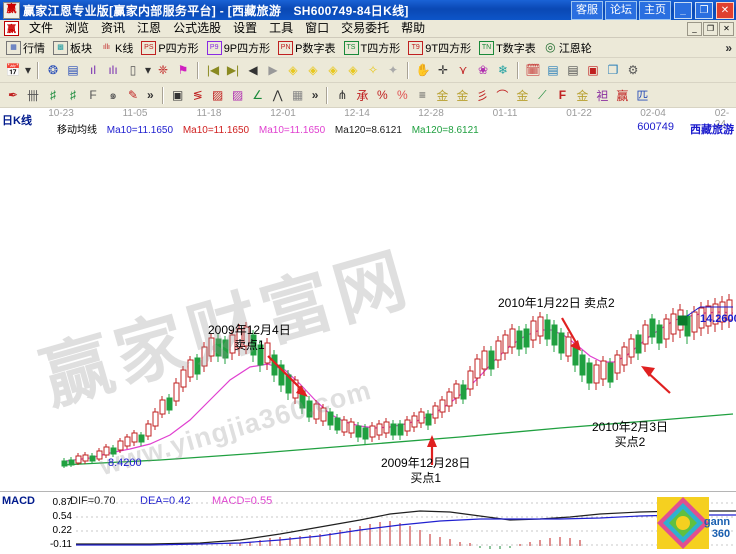 This screenshot has height=554, width=736. Describe the element at coordinates (178, 95) in the screenshot. I see `frame-icon: ▣` at that location.